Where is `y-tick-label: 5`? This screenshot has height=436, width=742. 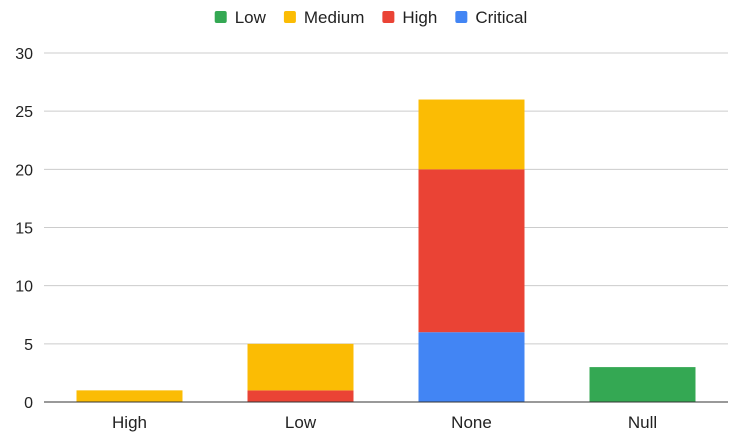 y-tick-label: 5 is located at coordinates (28, 345).